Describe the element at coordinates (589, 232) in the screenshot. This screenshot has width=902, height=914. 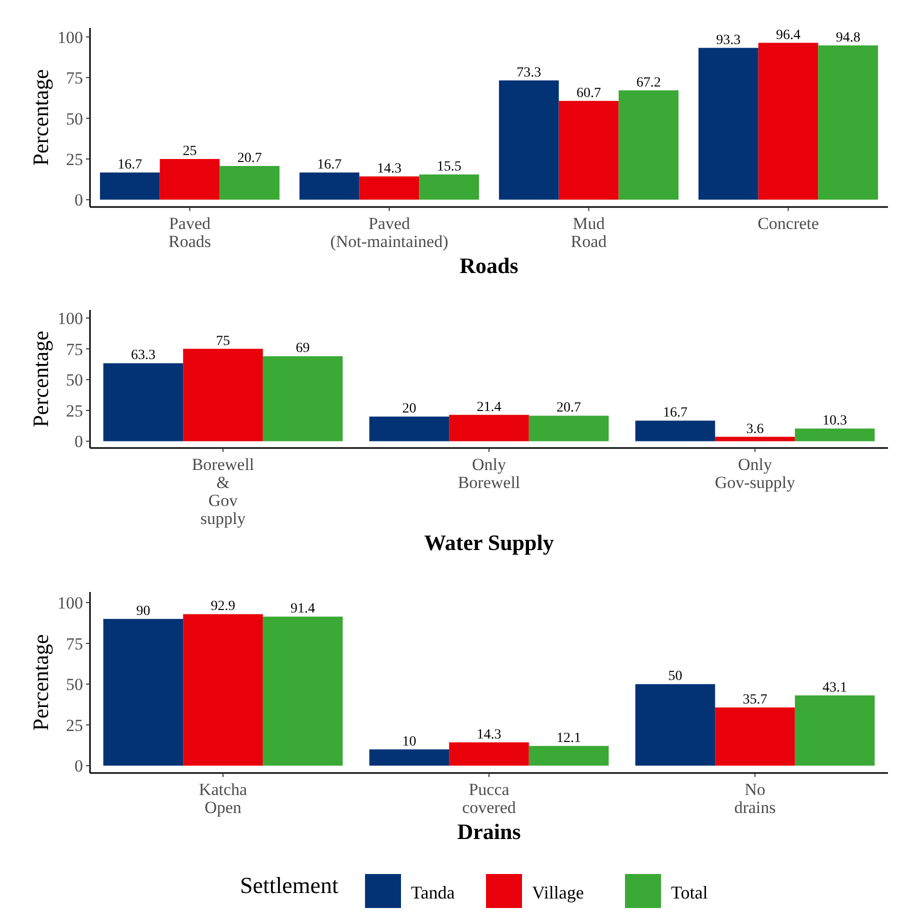
I see `x-tick-label: Mud Road` at that location.